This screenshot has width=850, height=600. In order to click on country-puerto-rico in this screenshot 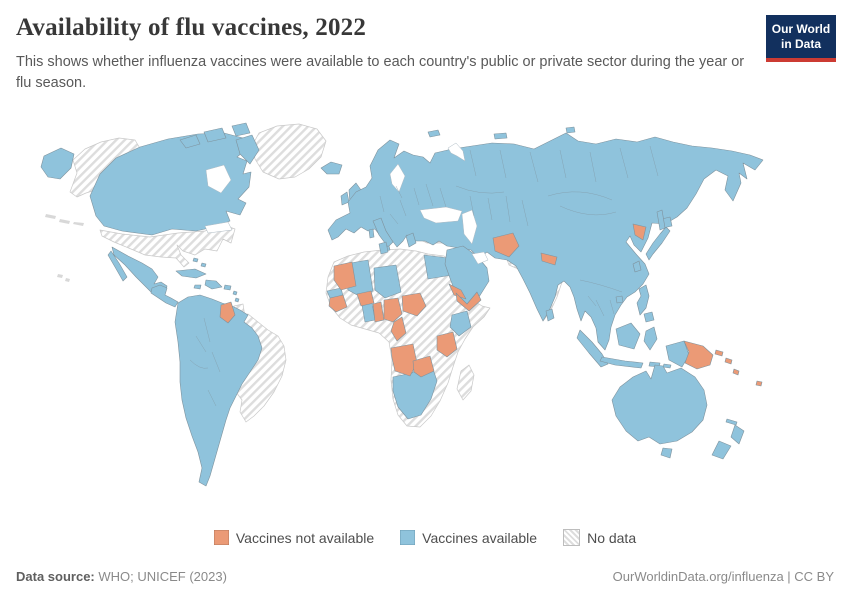, I will do `click(227, 287)`.